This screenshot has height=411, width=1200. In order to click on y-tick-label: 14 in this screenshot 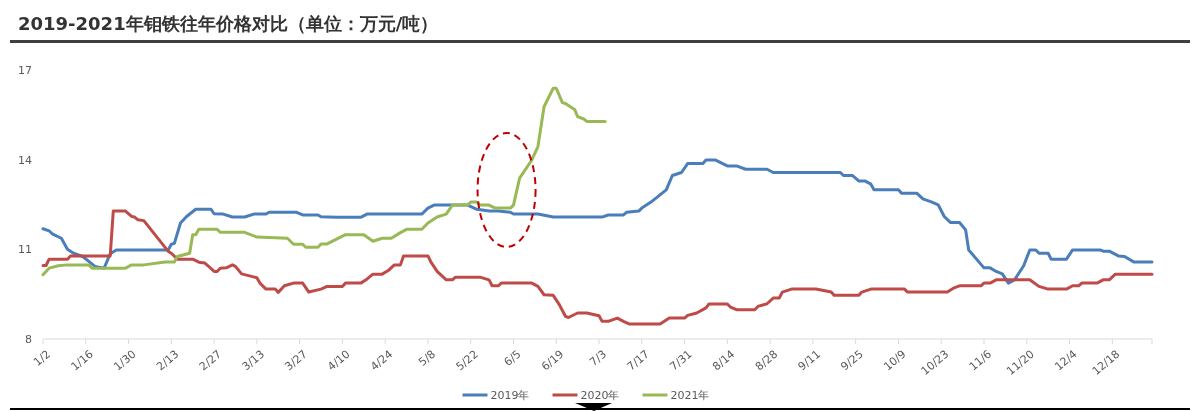, I will do `click(25, 160)`.